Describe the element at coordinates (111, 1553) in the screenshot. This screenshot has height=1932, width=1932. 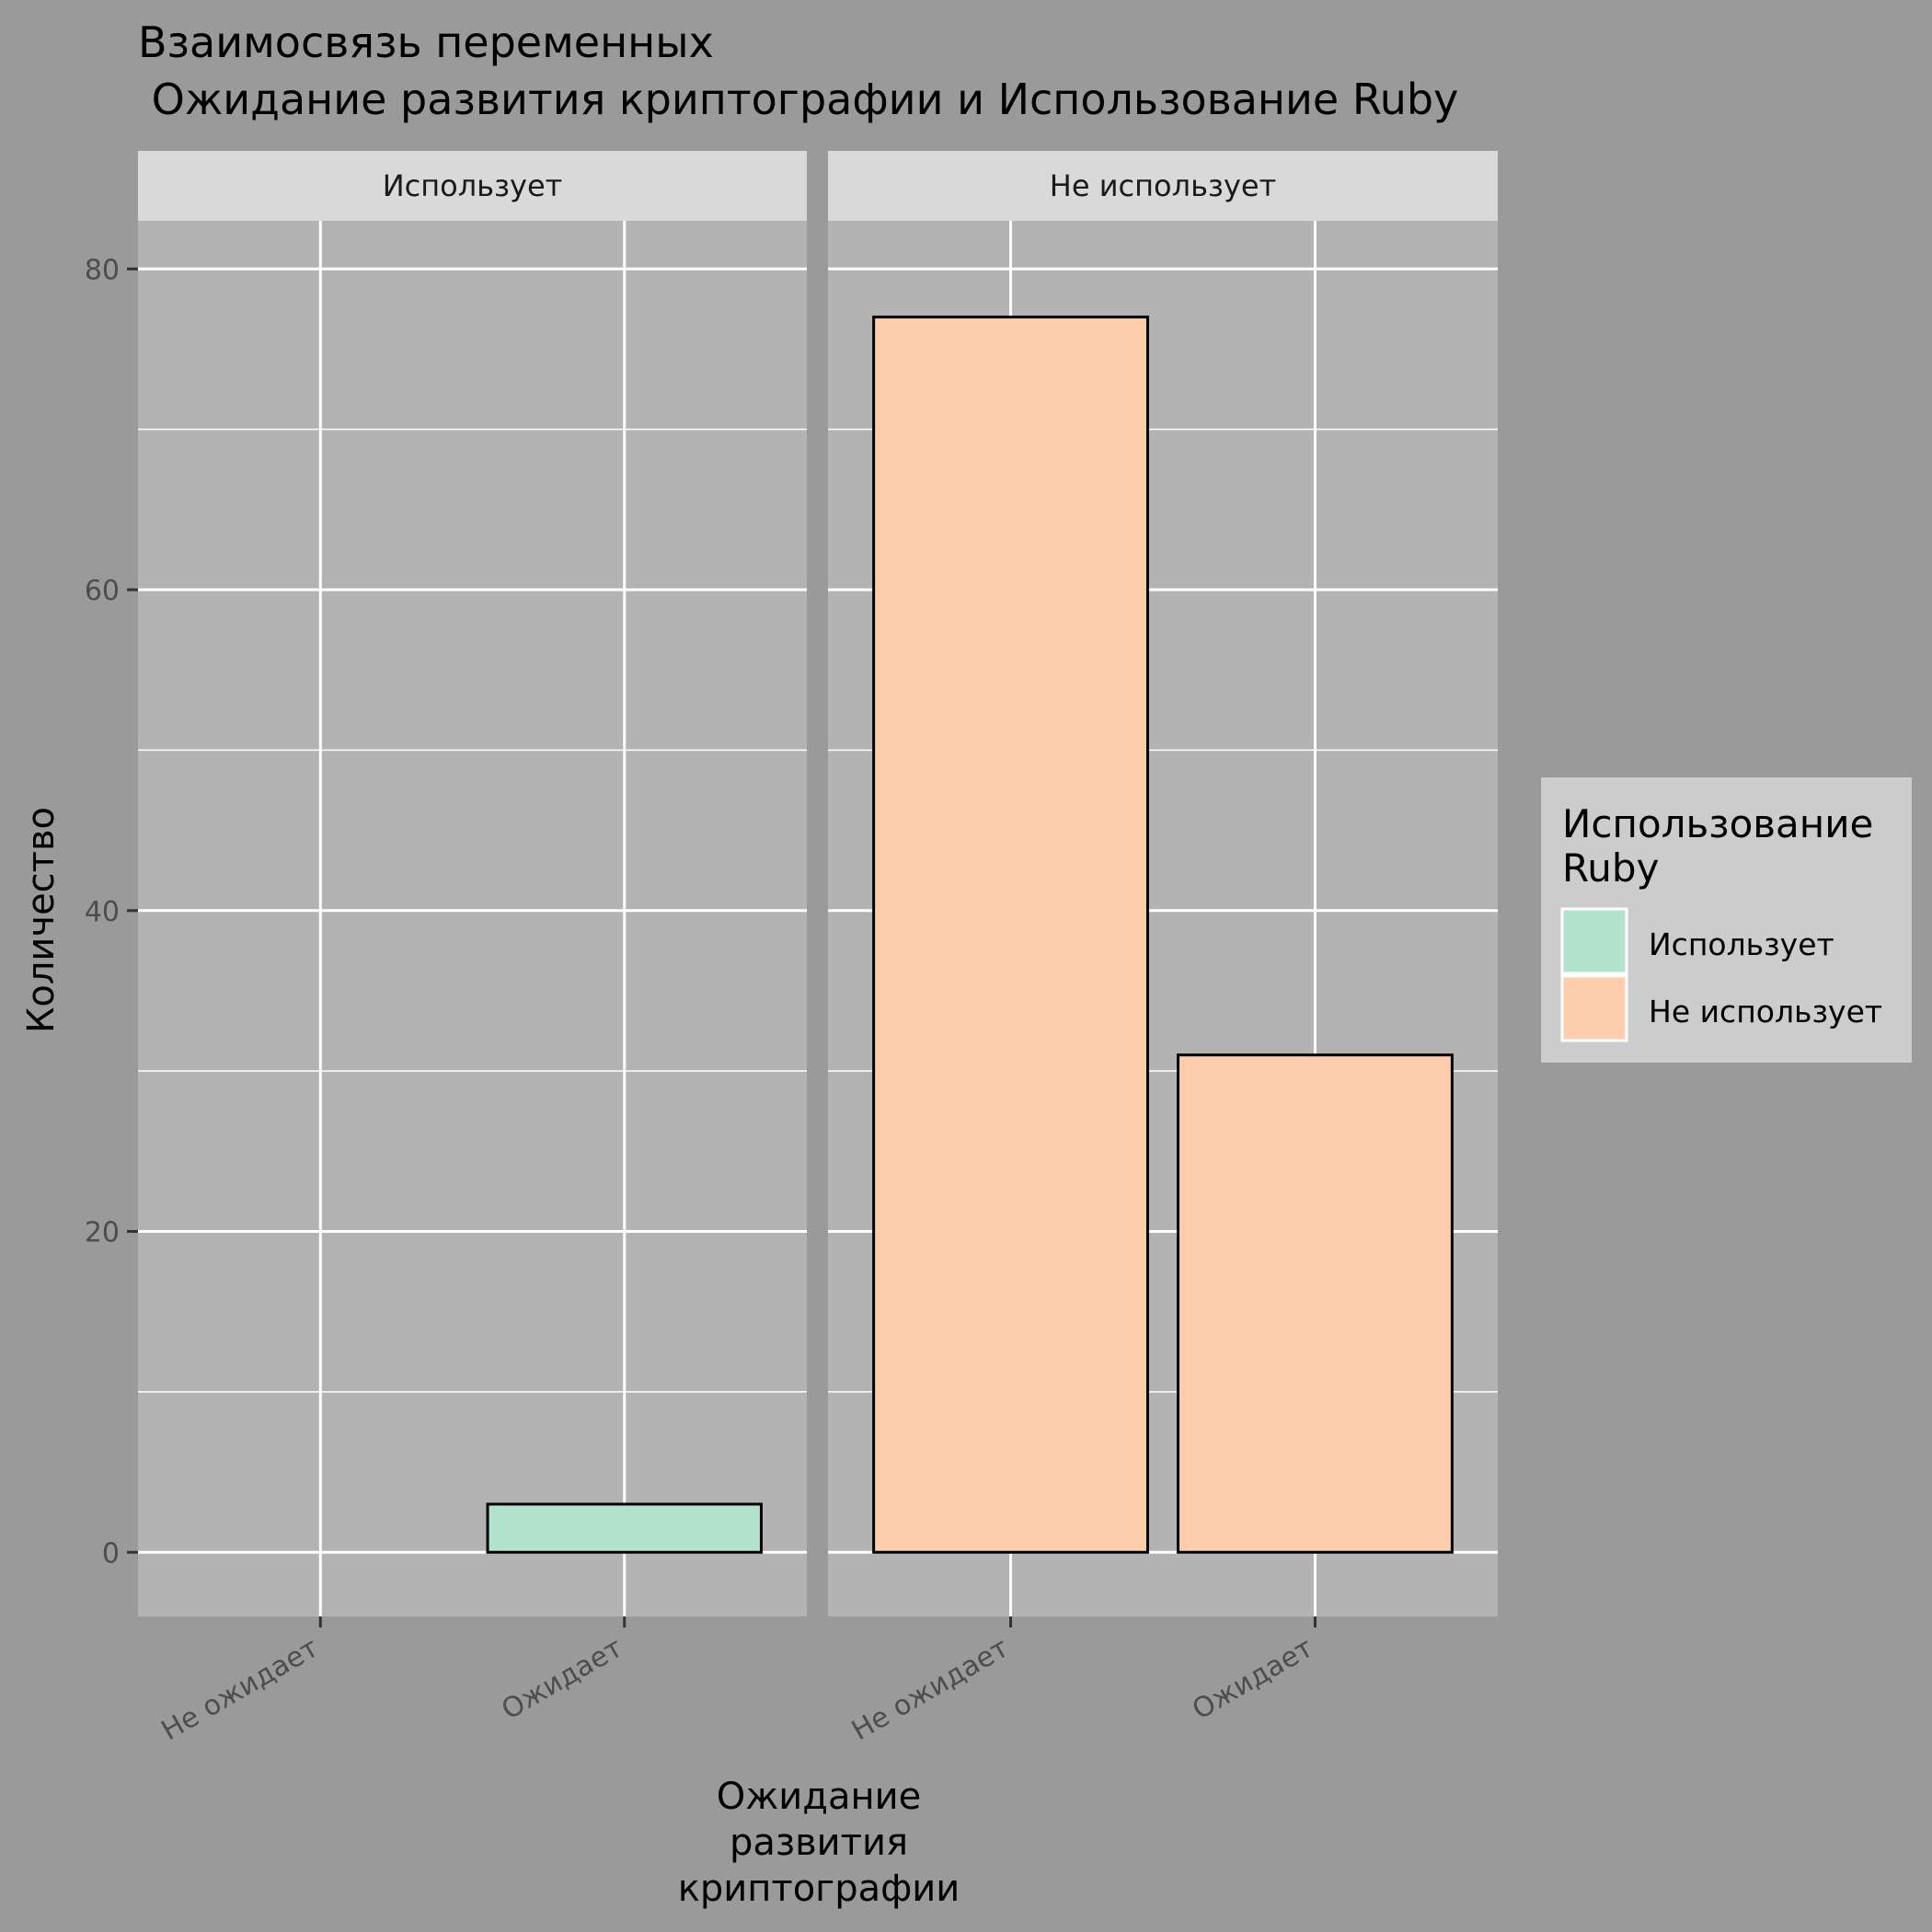
I see `y-tick-label: 0` at that location.